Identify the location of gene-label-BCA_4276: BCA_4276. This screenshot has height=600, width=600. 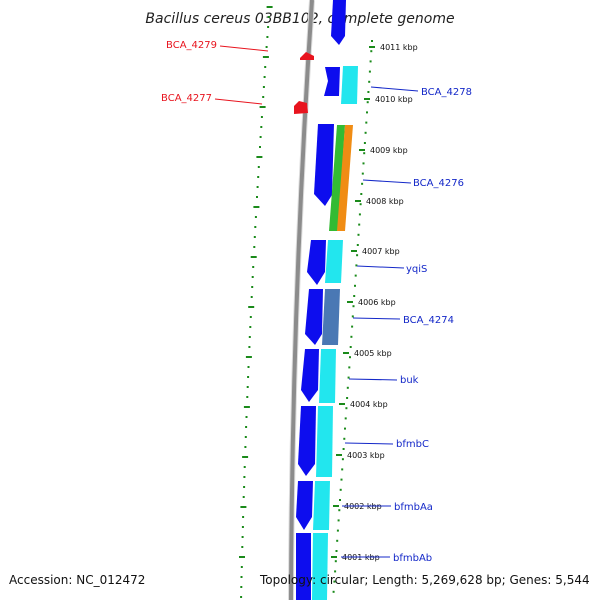
(438, 183).